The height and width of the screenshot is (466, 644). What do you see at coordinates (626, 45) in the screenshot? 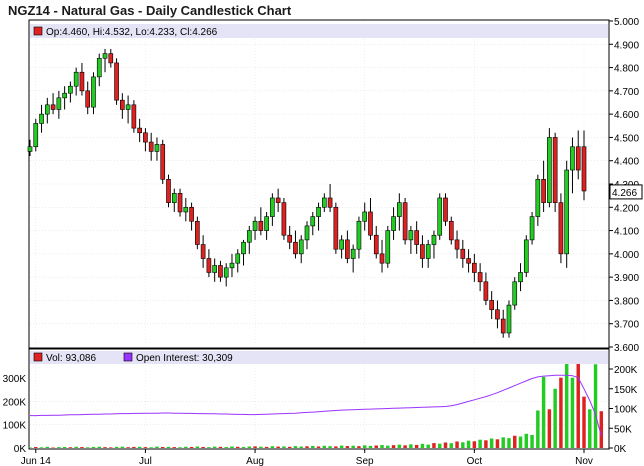
I see `price-tick-label: 4.900` at bounding box center [626, 45].